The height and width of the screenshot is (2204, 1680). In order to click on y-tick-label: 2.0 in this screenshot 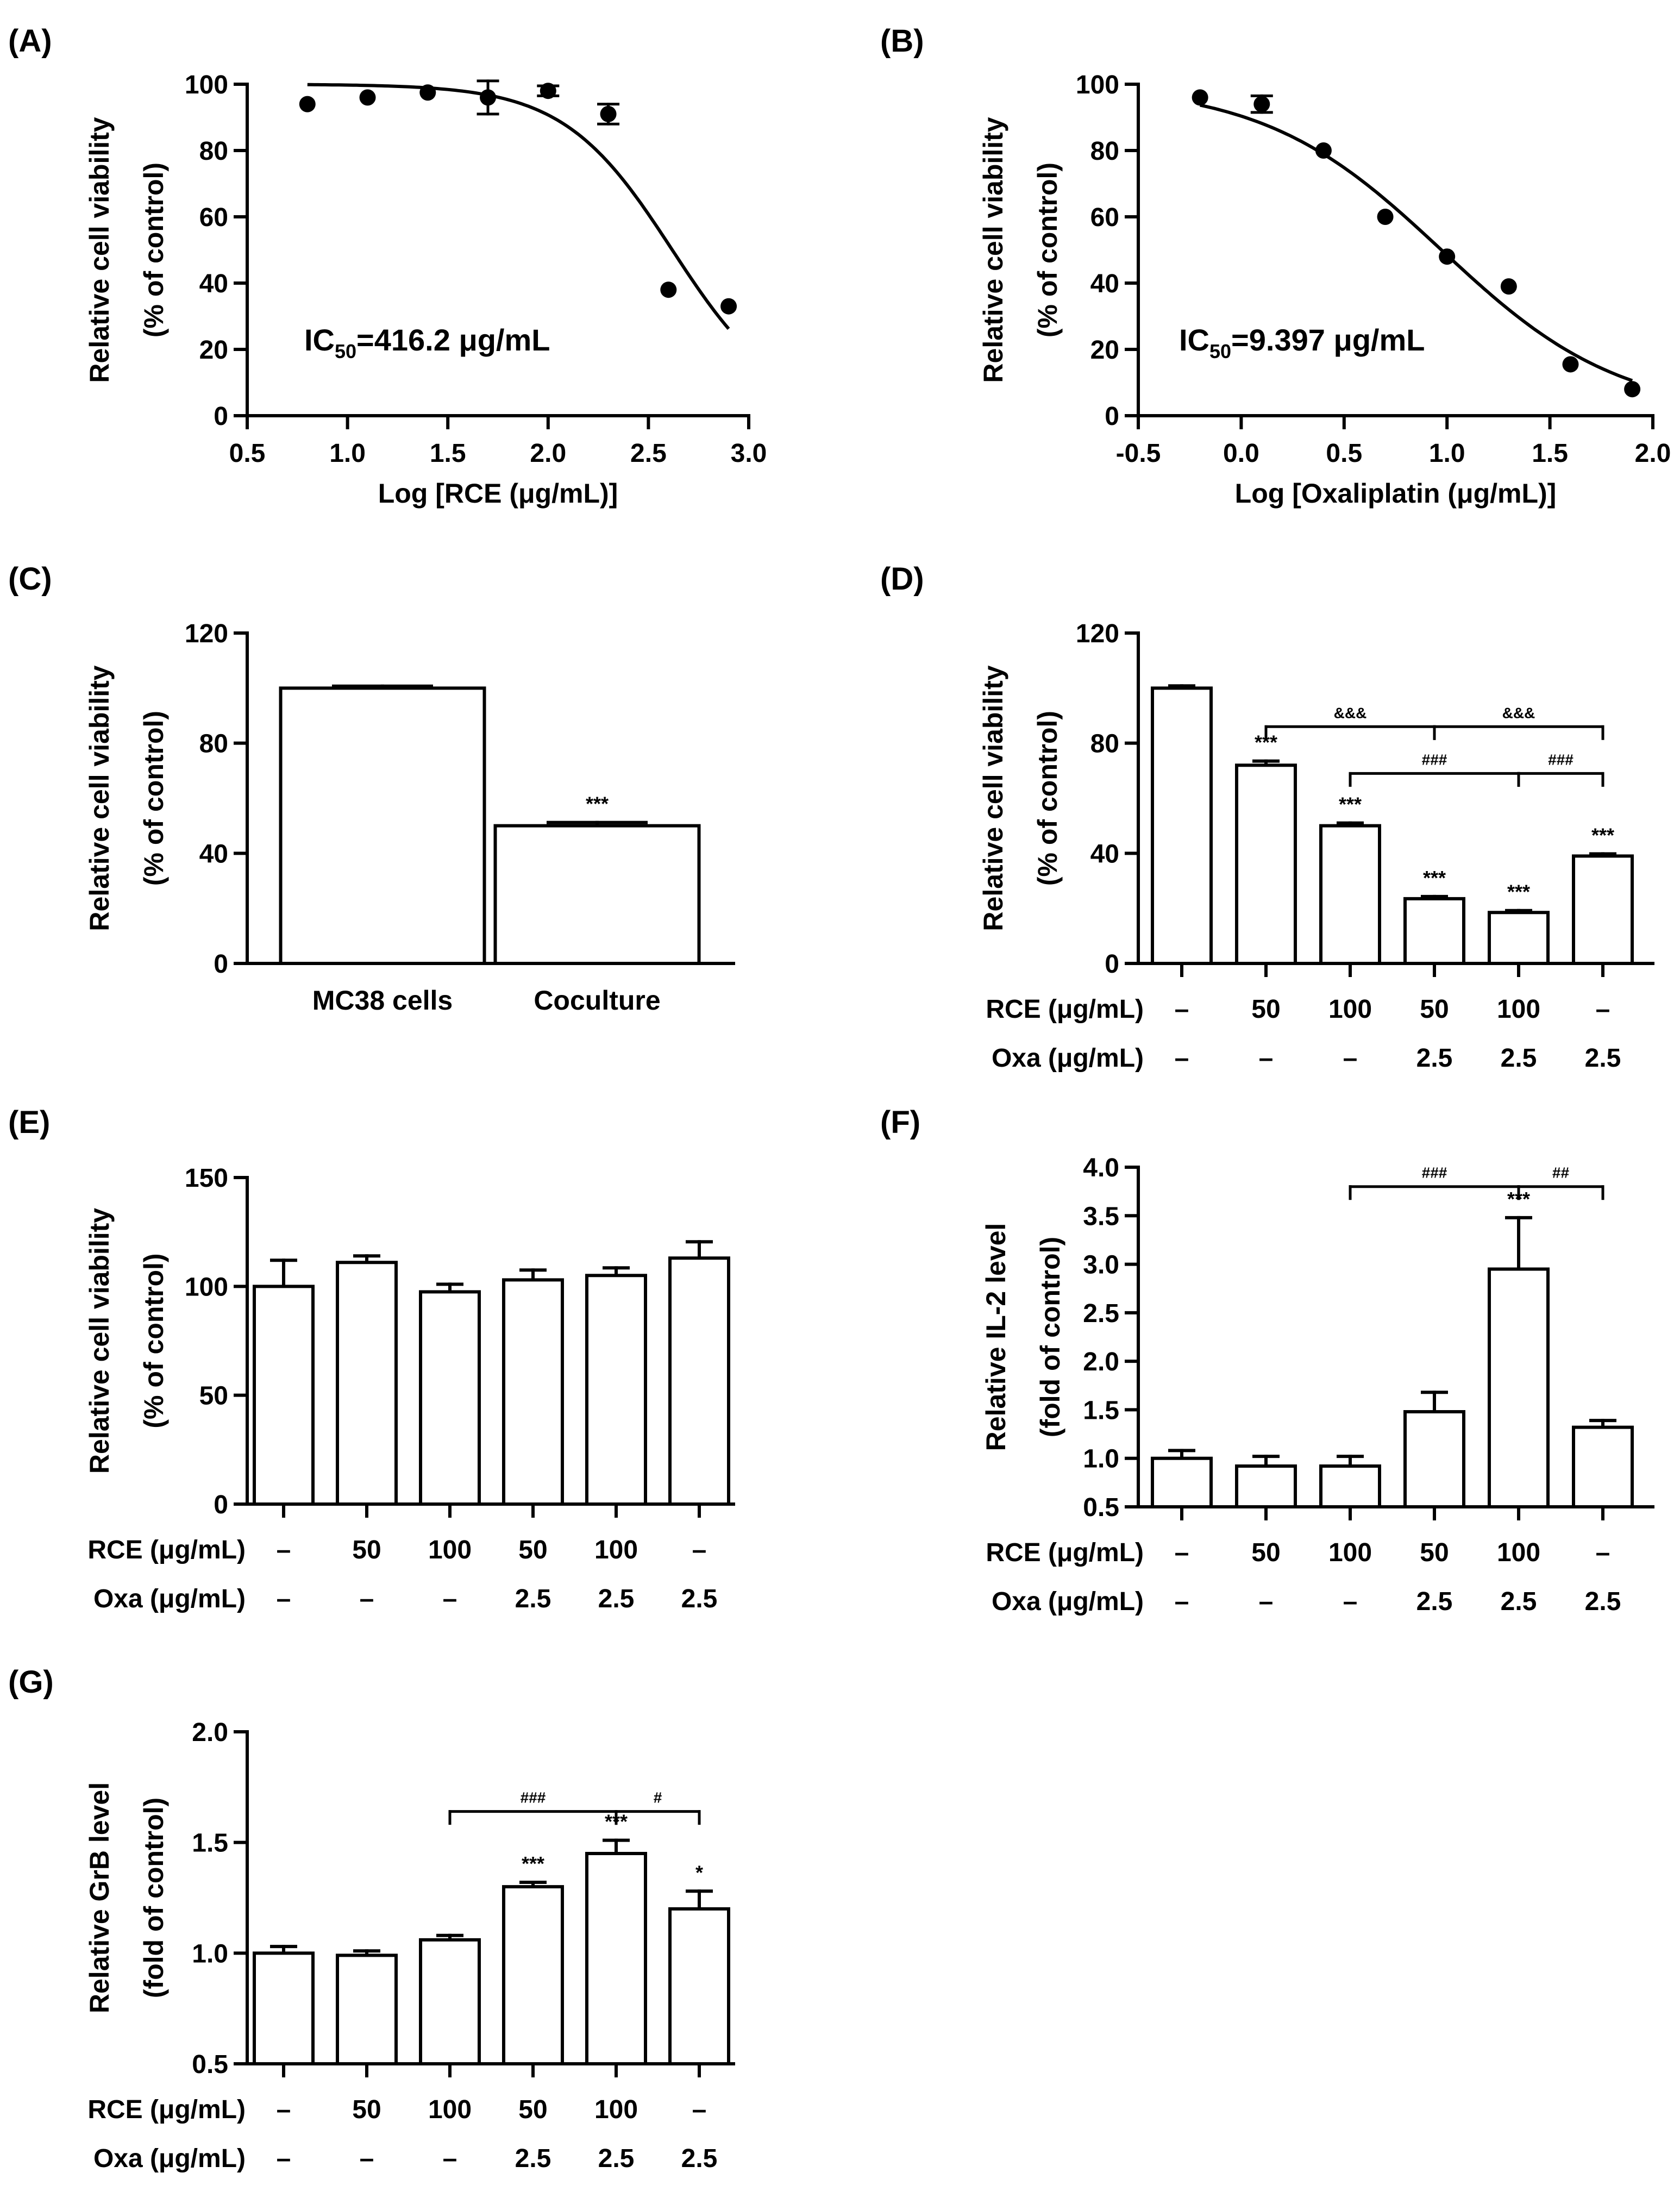, I will do `click(210, 1732)`.